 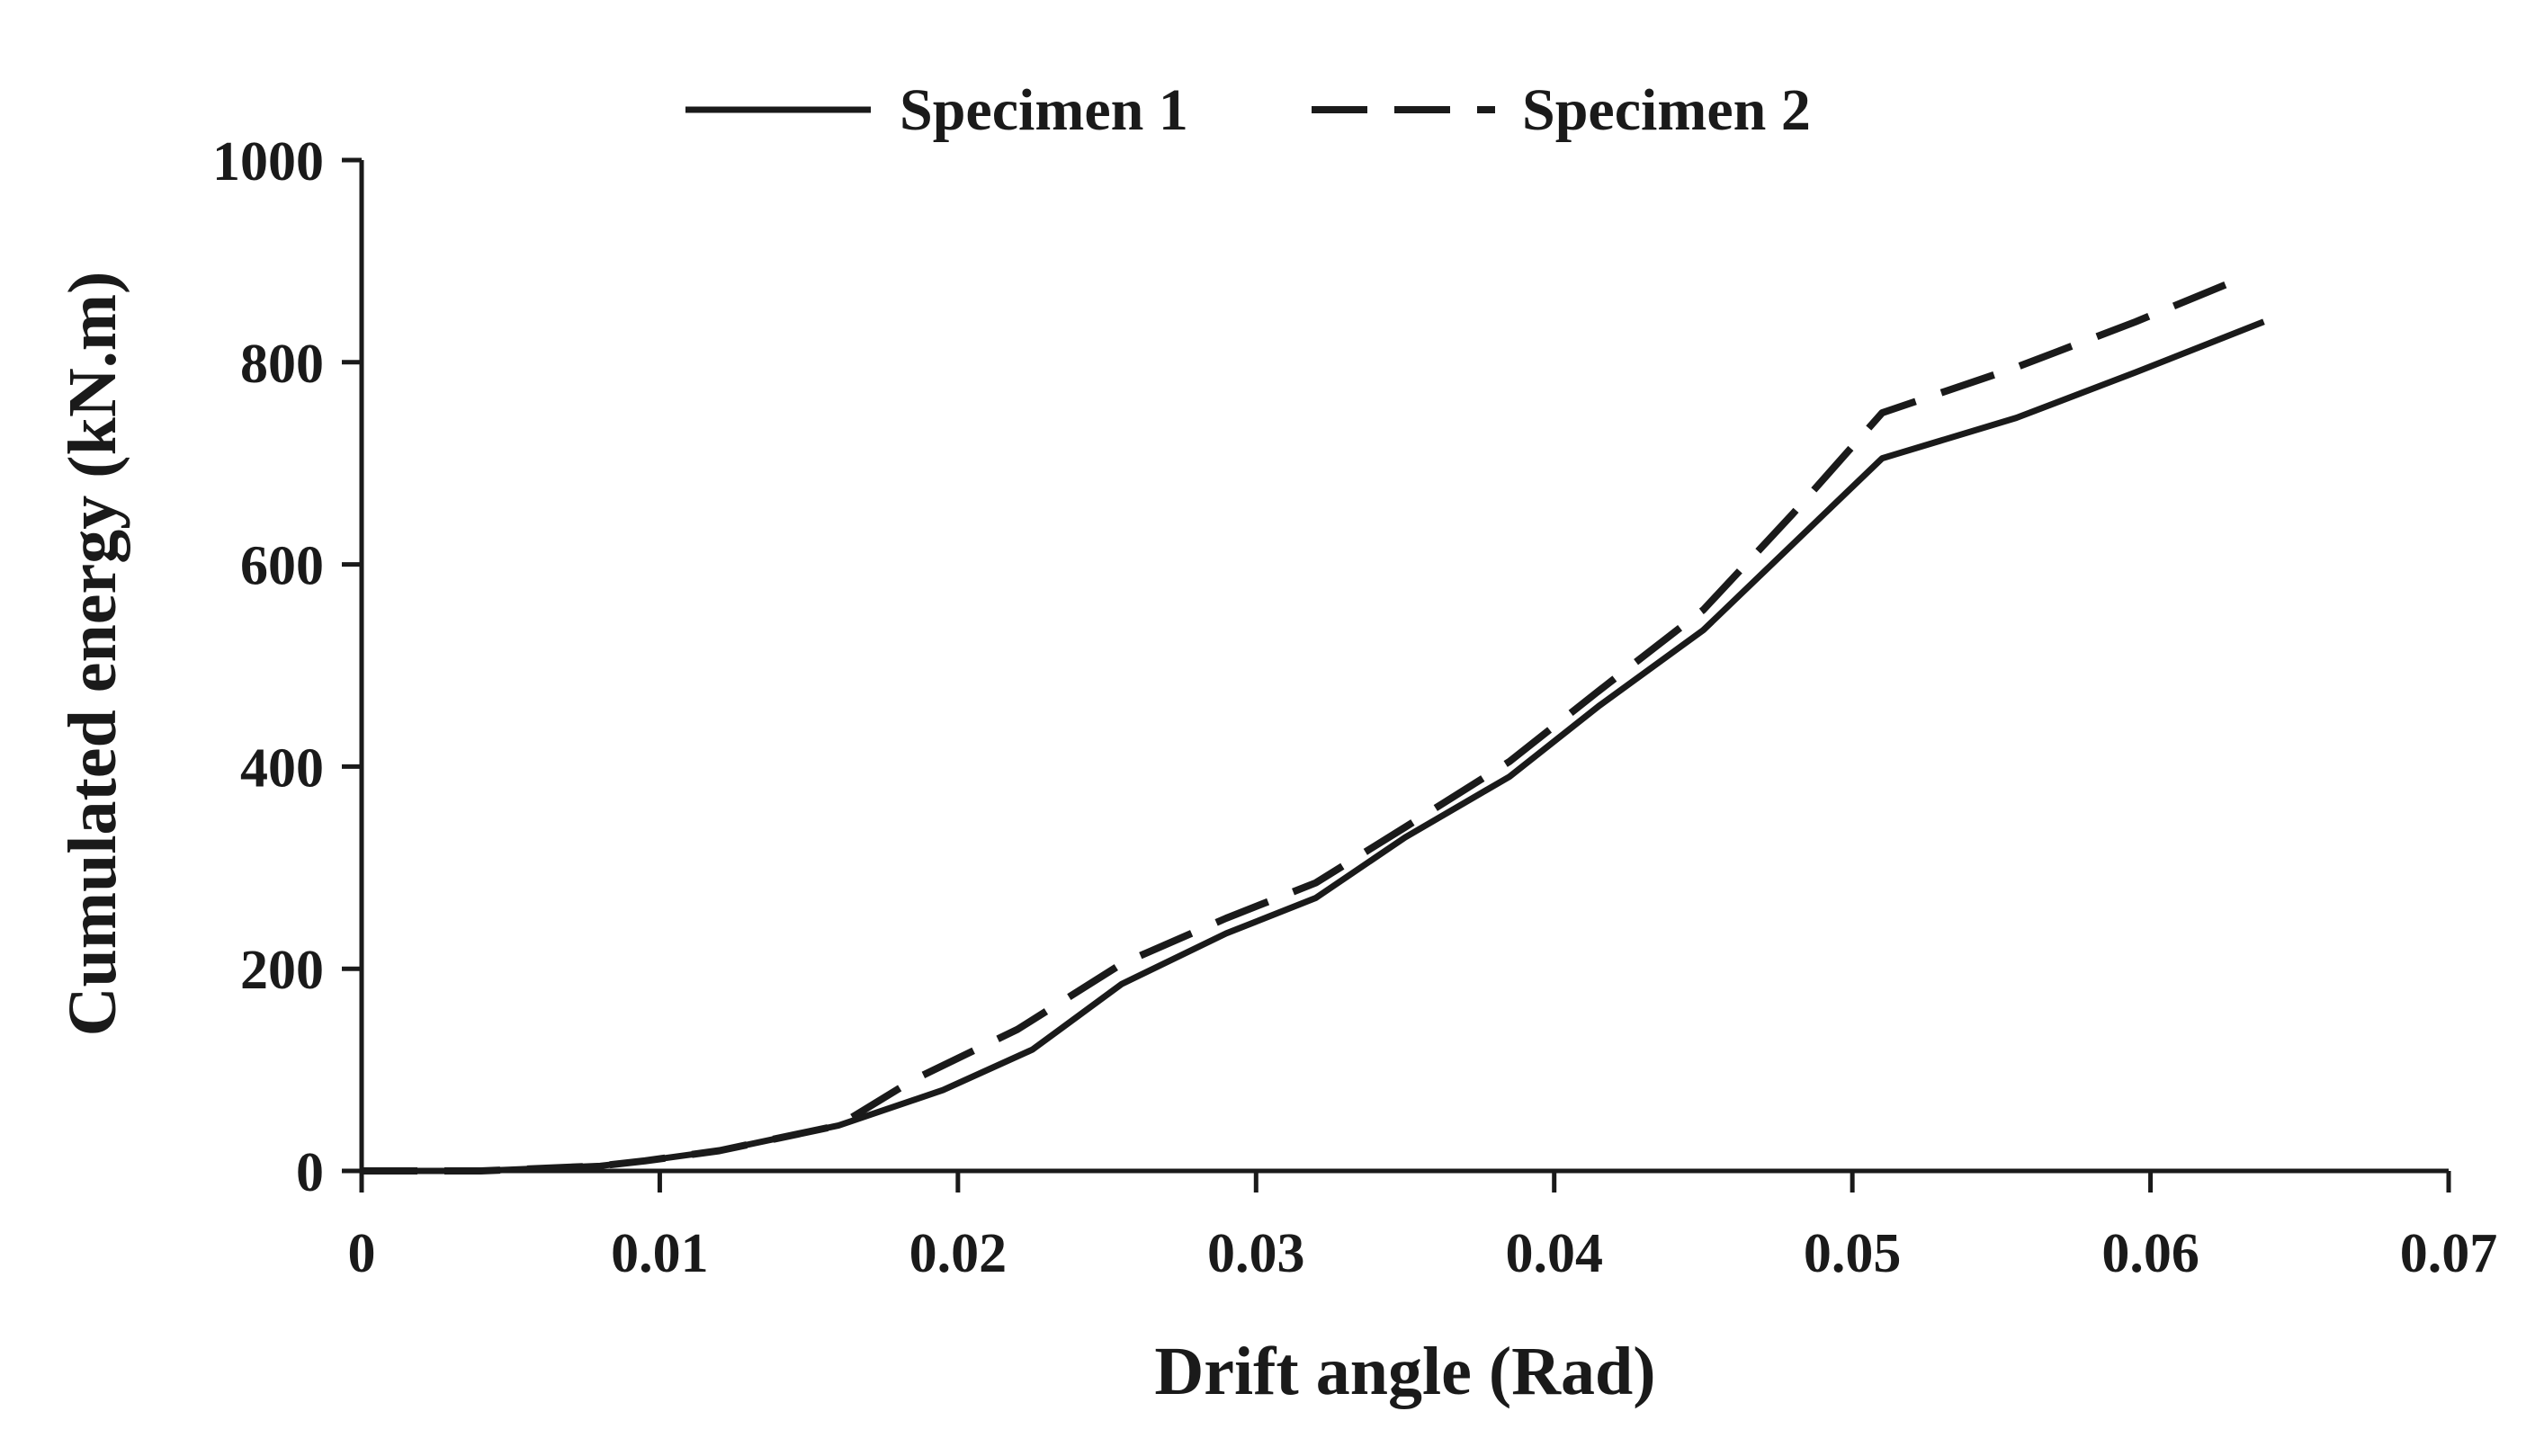 What do you see at coordinates (282, 566) in the screenshot?
I see `y-tick-label: 600` at bounding box center [282, 566].